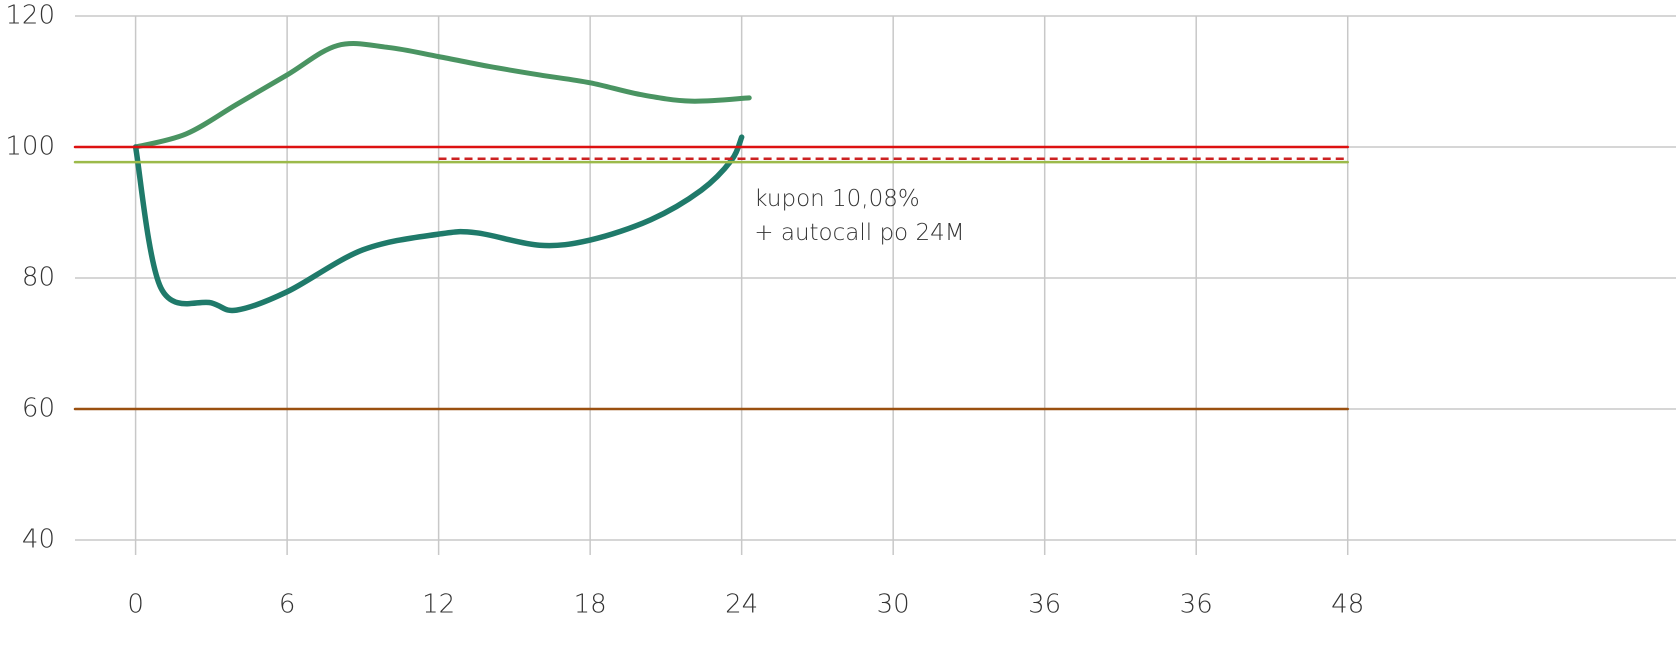 Image resolution: width=1676 pixels, height=659 pixels. Describe the element at coordinates (859, 233) in the screenshot. I see `annotation: + autocall po 24M` at that location.